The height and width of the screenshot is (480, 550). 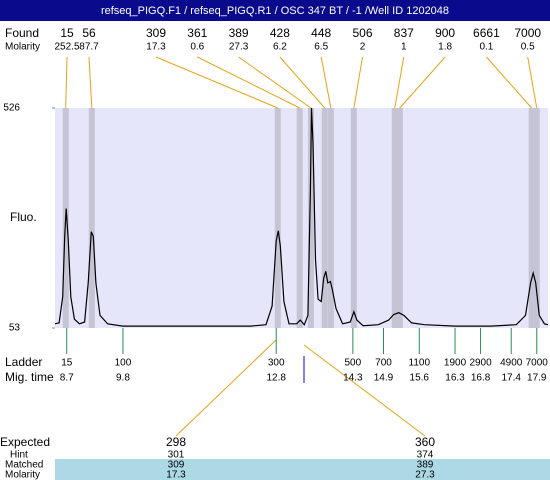 I want to click on found-size: 389, so click(x=239, y=33).